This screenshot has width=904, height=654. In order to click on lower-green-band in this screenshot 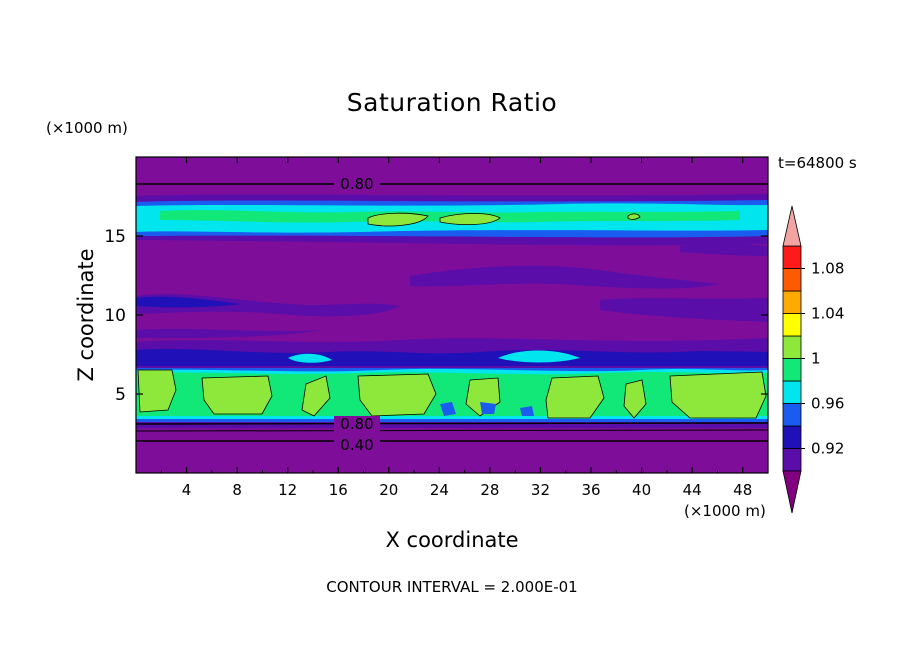, I will do `click(452, 394)`.